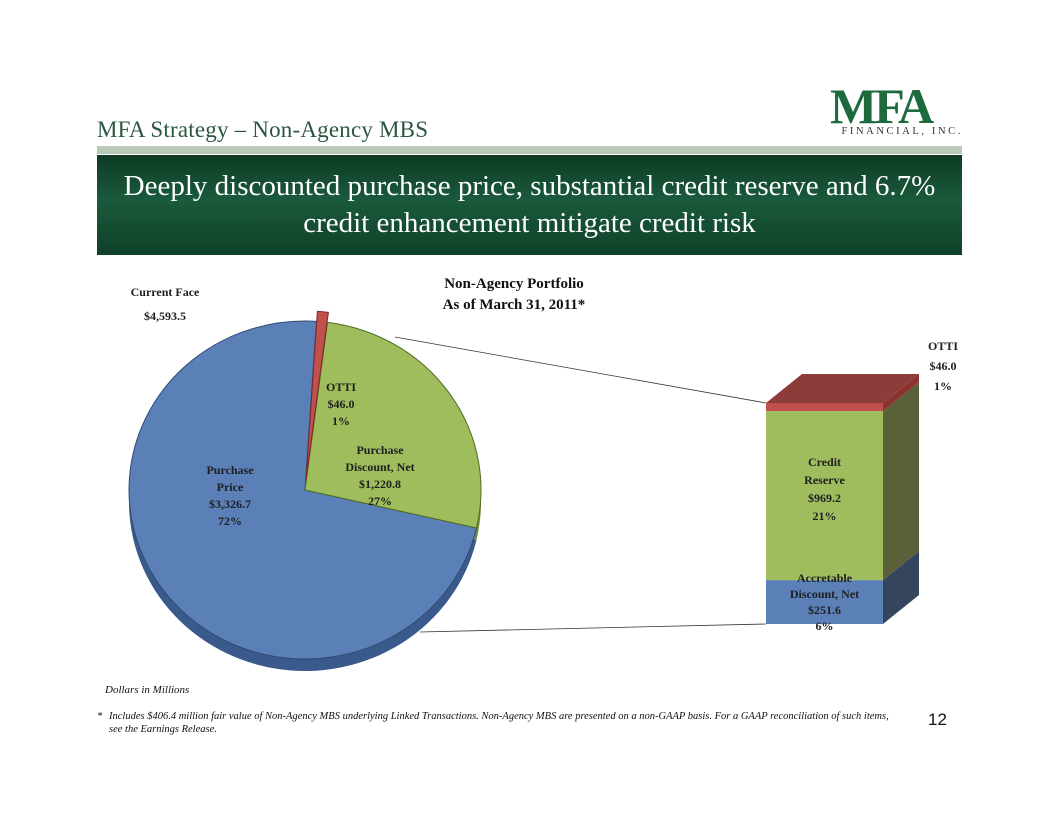  Describe the element at coordinates (263, 129) in the screenshot. I see `slide-title: MFA Strategy – Non-Agency MBS` at that location.